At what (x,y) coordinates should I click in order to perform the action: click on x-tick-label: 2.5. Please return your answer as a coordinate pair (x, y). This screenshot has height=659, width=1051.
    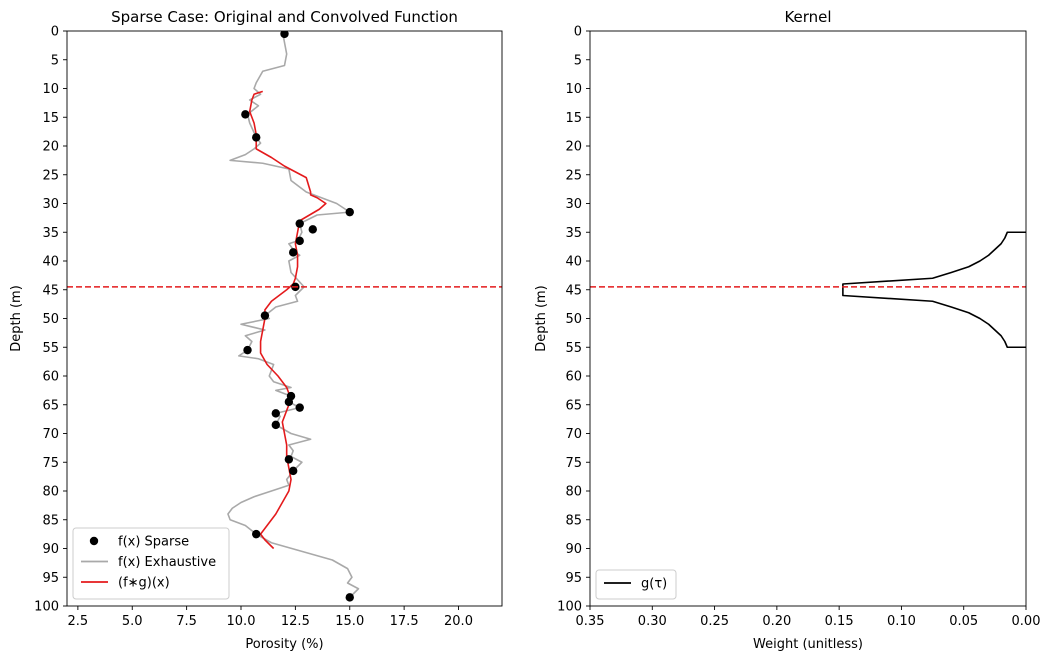
    Looking at the image, I should click on (78, 621).